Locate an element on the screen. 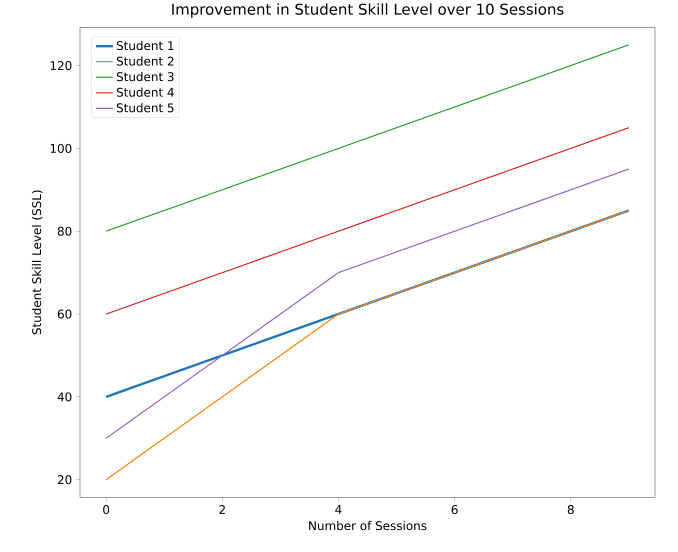 The image size is (678, 552). legend-label: Student 4 is located at coordinates (145, 92).